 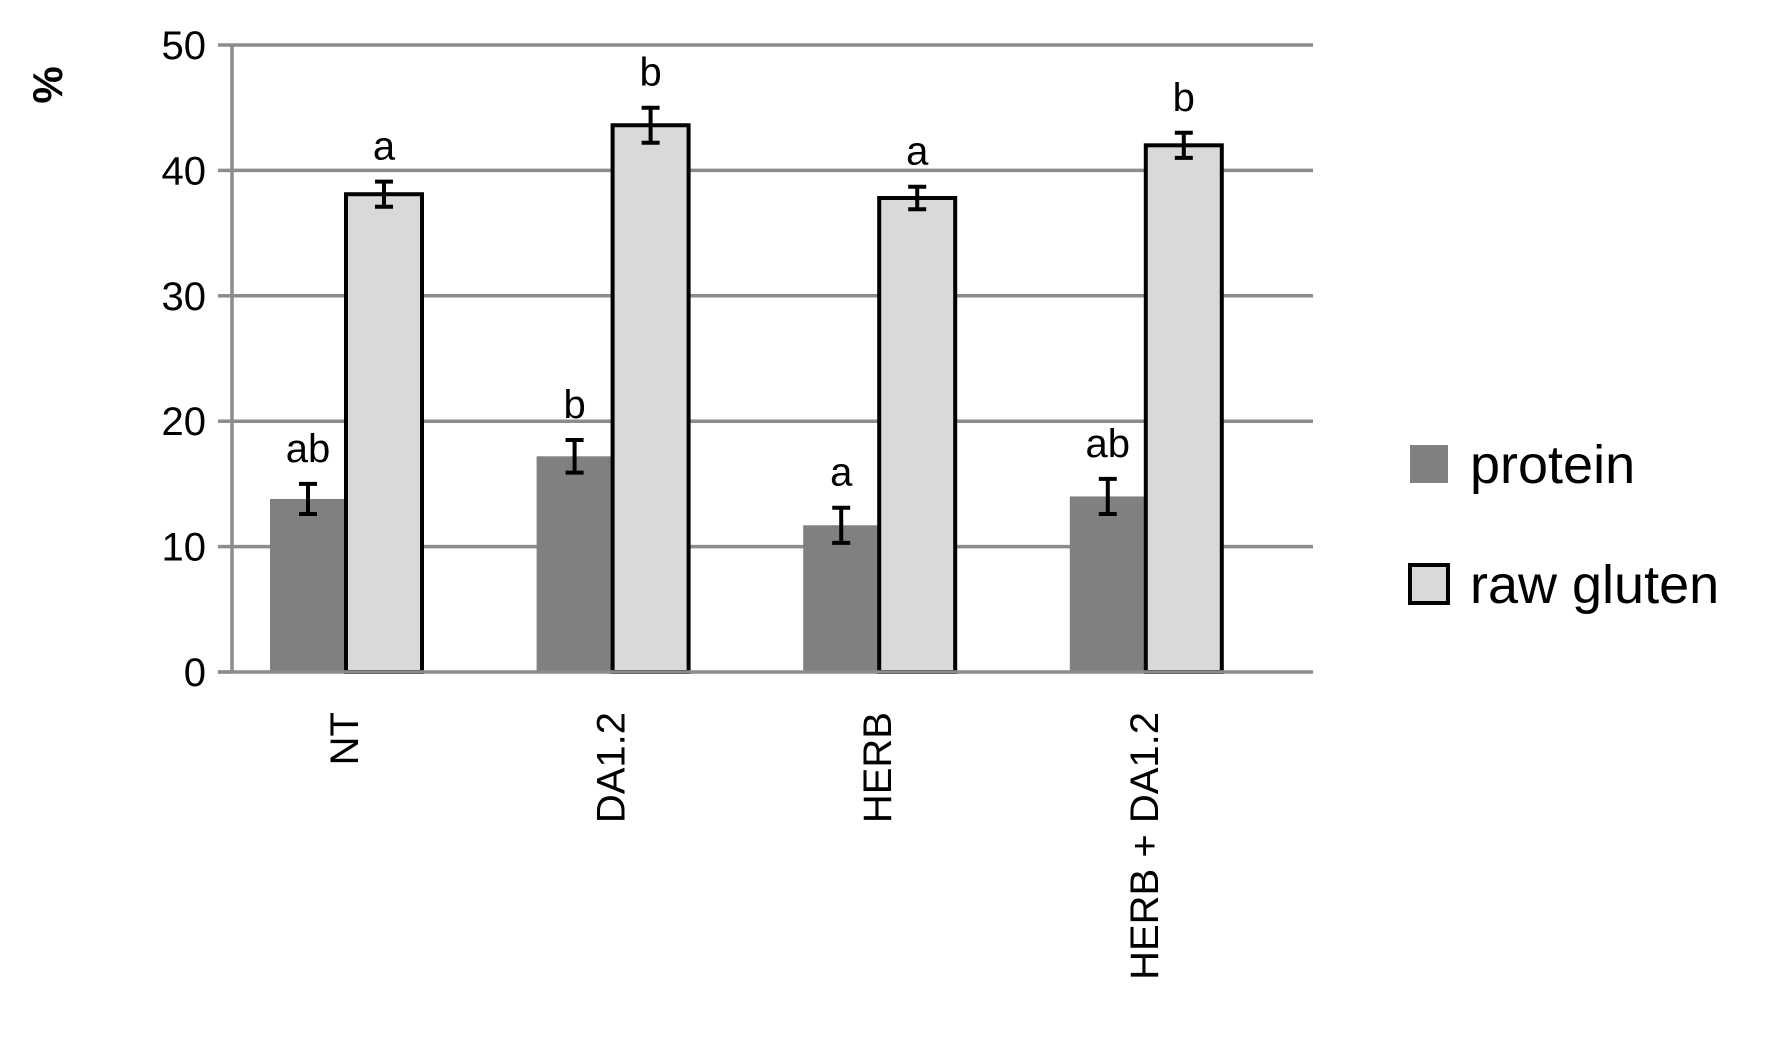 I want to click on x-tick-label: NT, so click(x=345, y=738).